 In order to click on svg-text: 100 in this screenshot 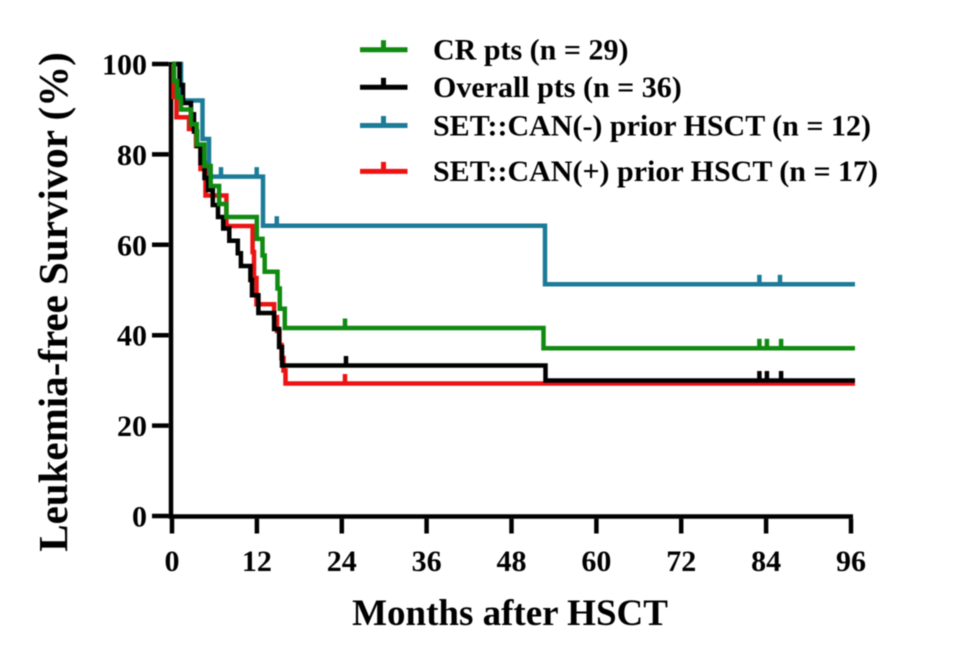, I will do `click(124, 65)`.